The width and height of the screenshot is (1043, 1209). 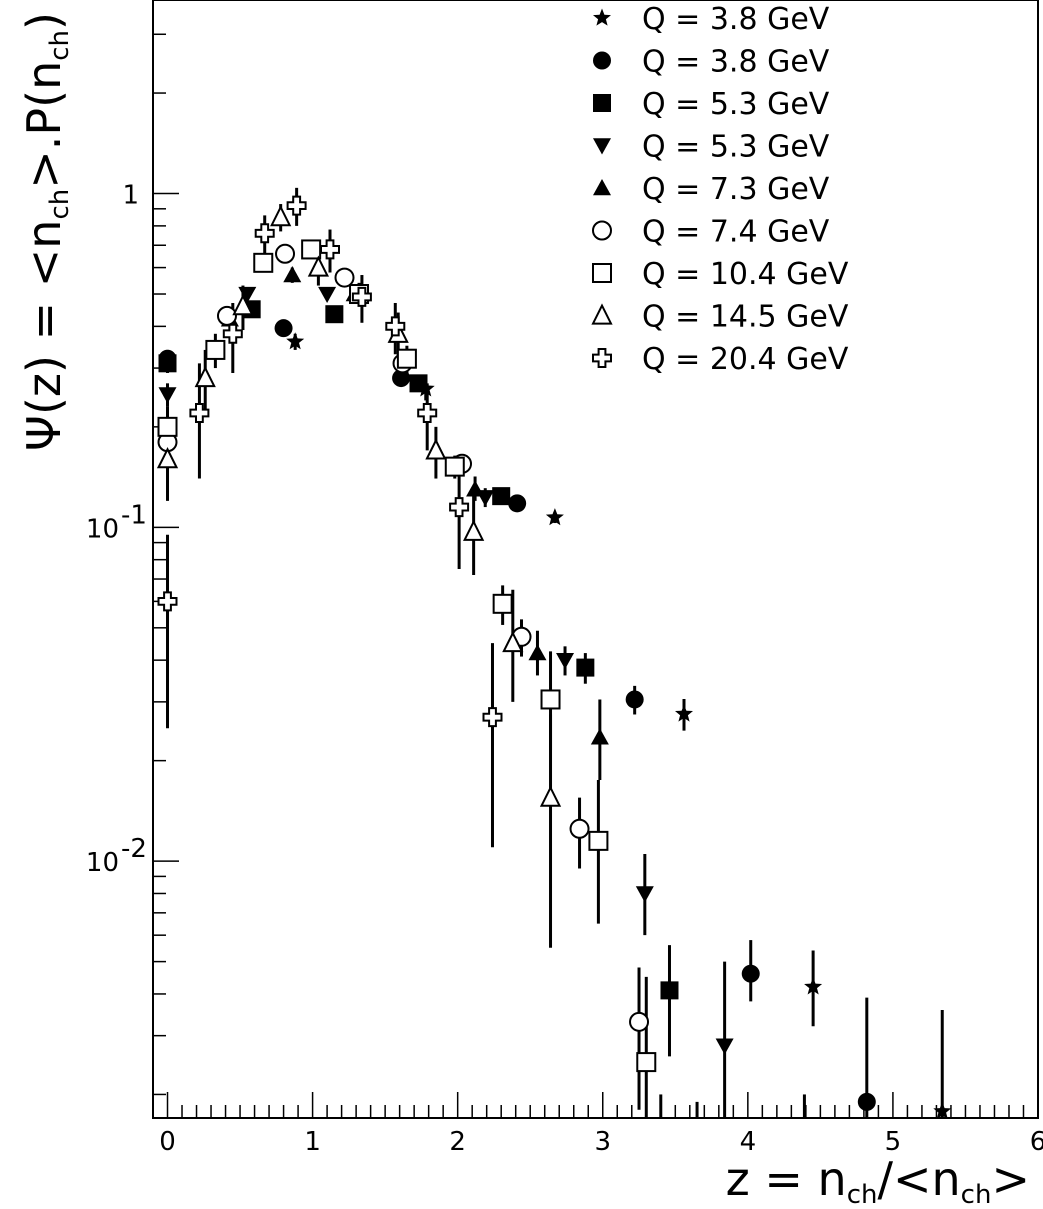 What do you see at coordinates (134, 515) in the screenshot?
I see `y-tick-exponent: -1` at bounding box center [134, 515].